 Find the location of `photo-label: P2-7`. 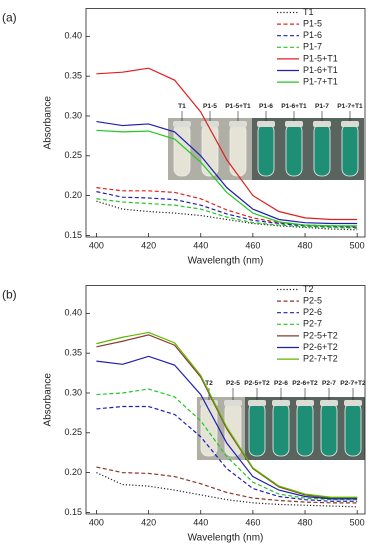

photo-label: P2-7 is located at coordinates (329, 383).